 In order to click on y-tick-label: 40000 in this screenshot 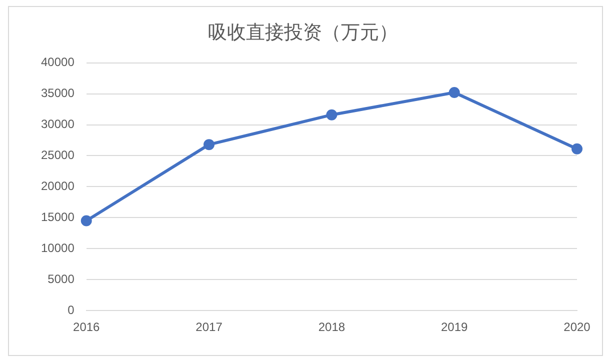, I will do `click(57, 62)`.